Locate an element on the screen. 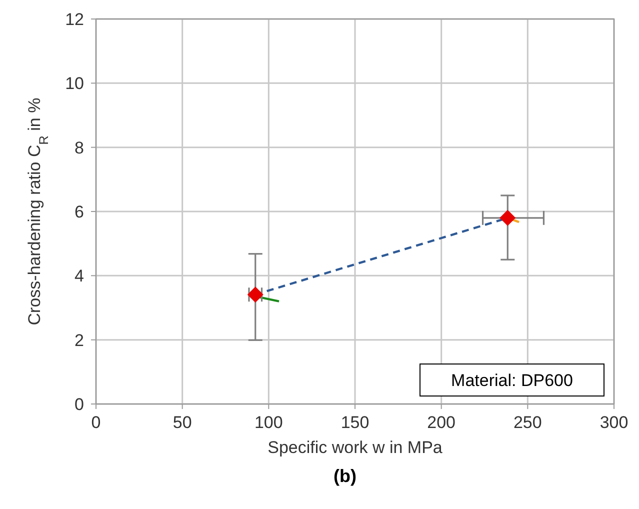 The width and height of the screenshot is (639, 509). y-tick-label: 6 is located at coordinates (79, 212).